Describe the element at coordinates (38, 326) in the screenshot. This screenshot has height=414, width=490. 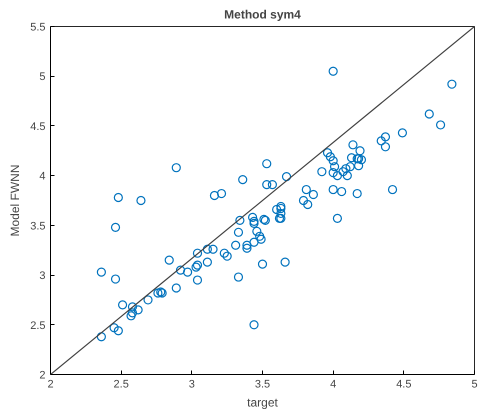
I see `y-tick-label: 2.5` at that location.